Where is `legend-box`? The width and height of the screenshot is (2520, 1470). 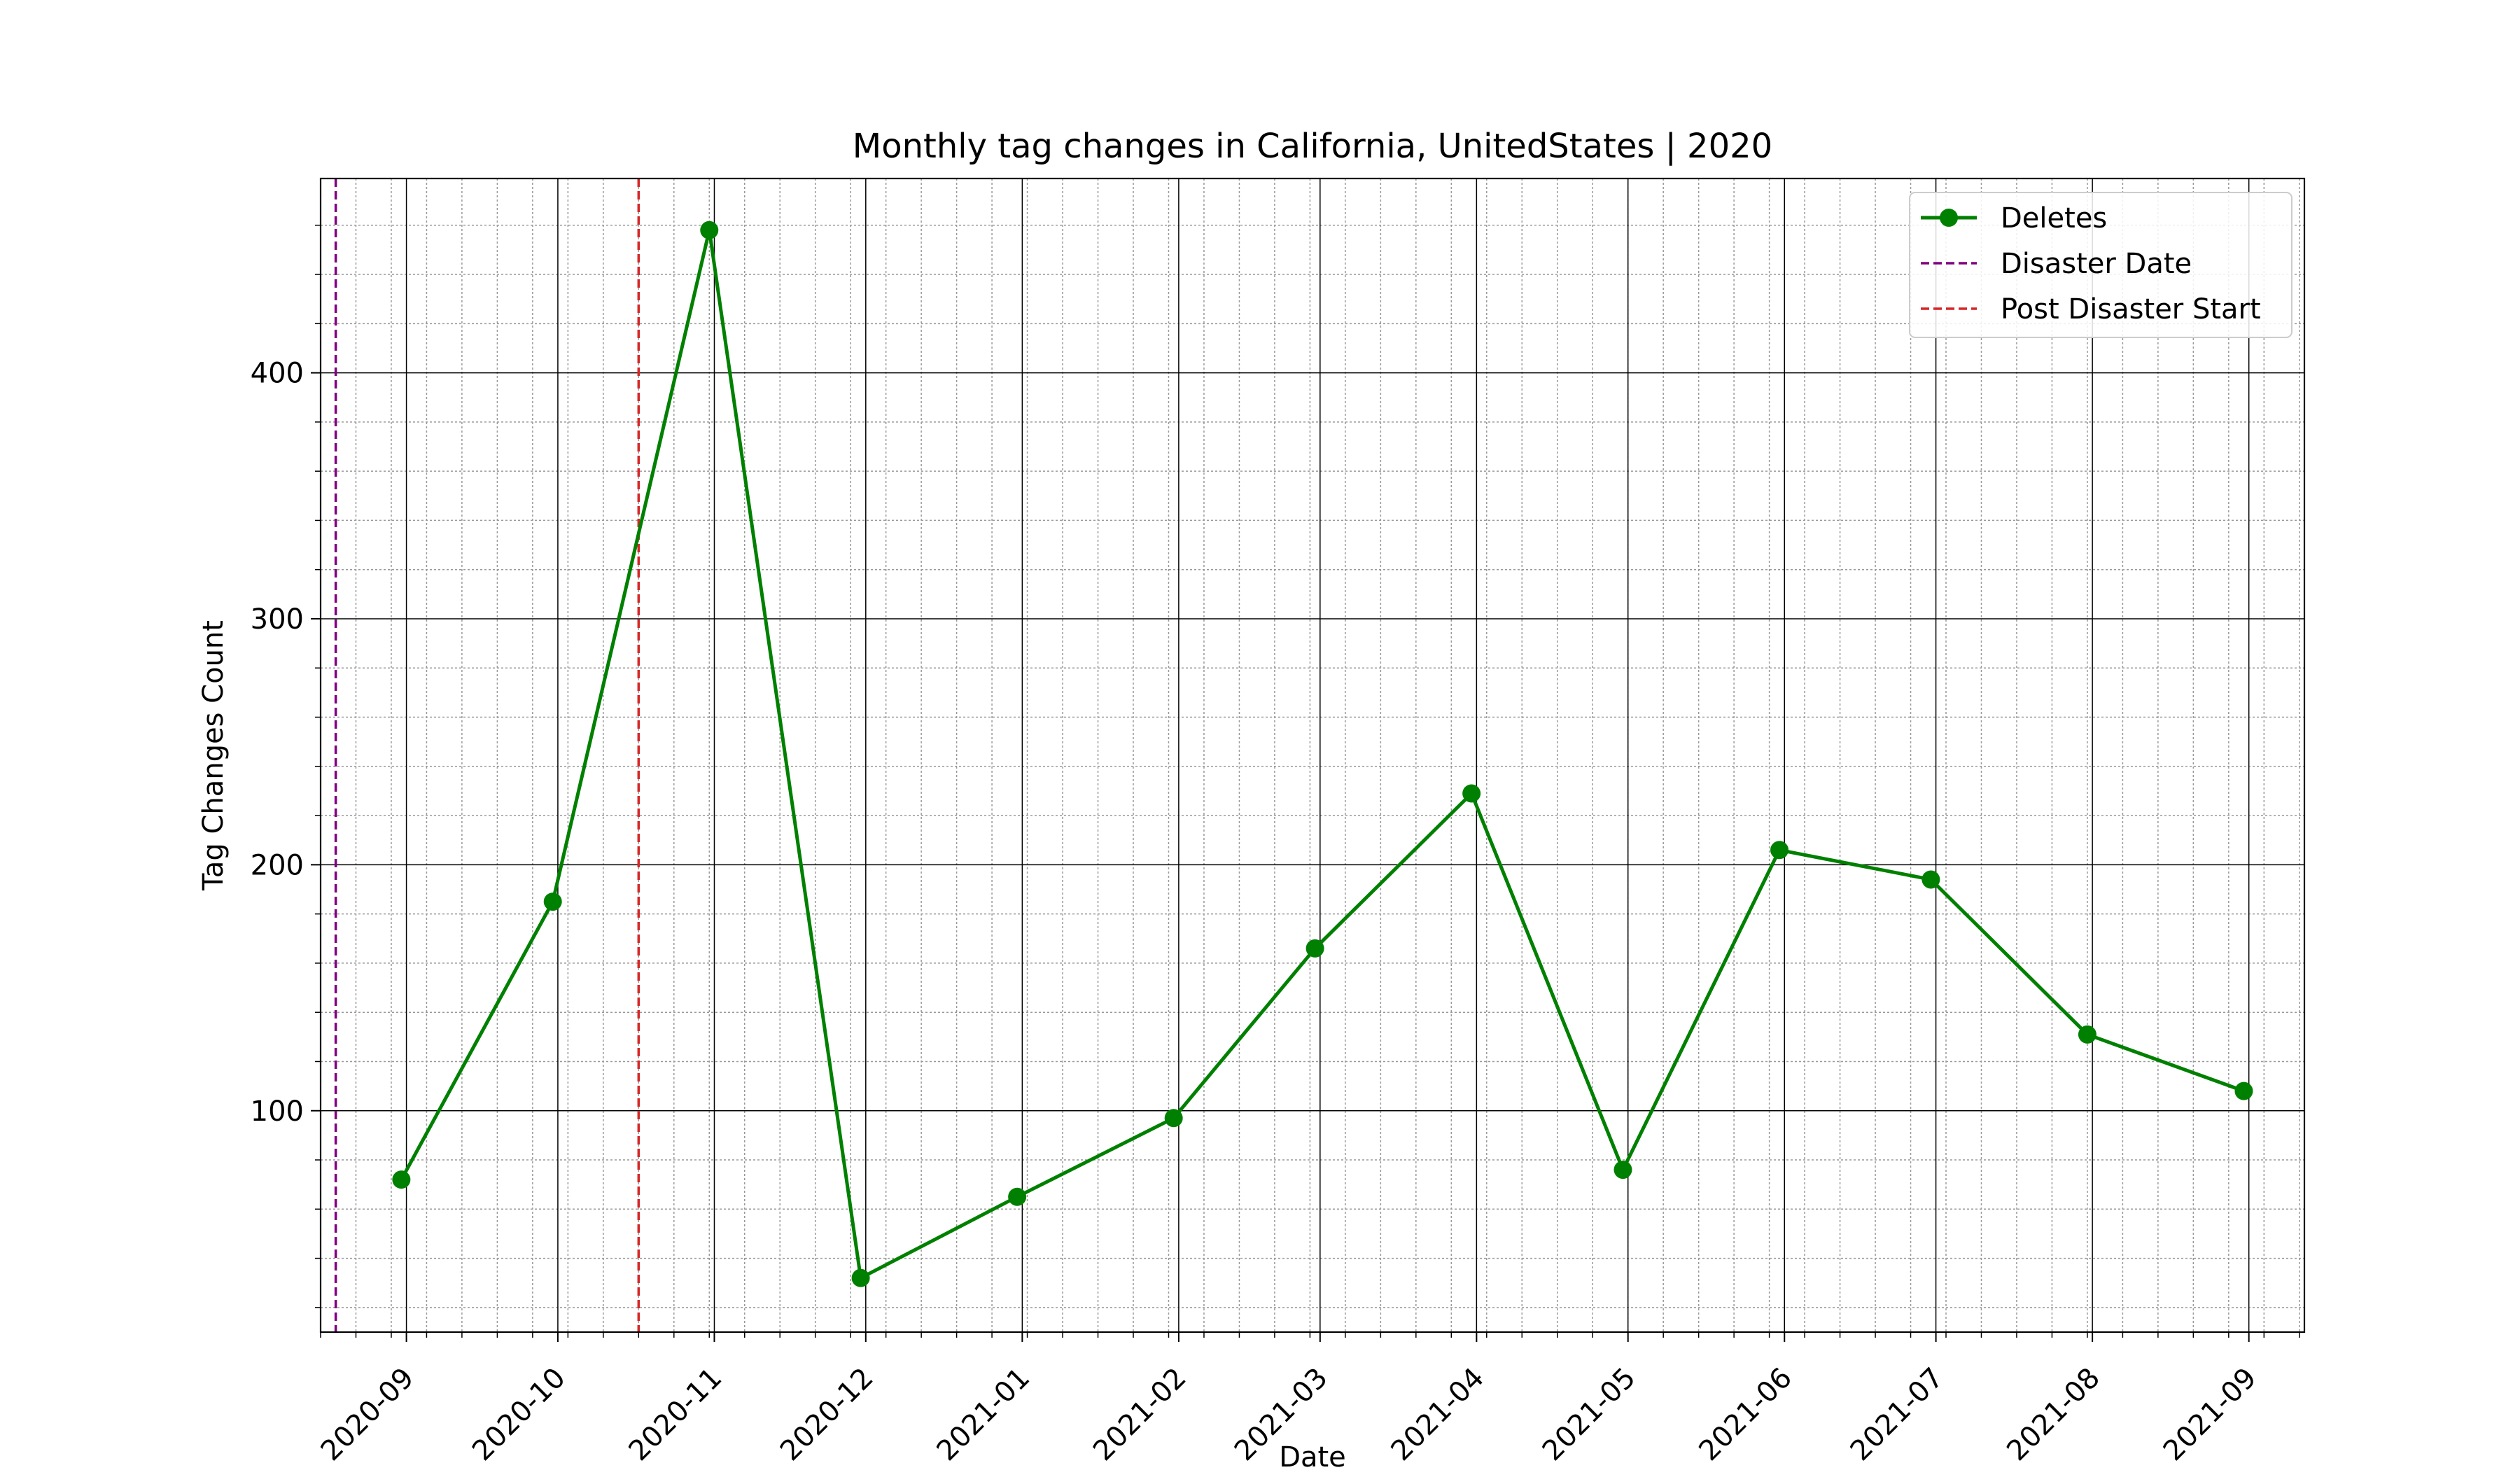
legend-box is located at coordinates (2100, 265).